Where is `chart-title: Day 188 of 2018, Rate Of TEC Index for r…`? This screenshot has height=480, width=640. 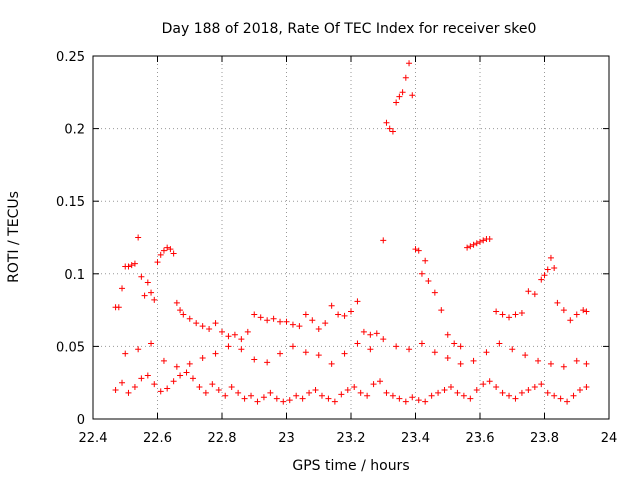 chart-title: Day 188 of 2018, Rate Of TEC Index for r… is located at coordinates (349, 29).